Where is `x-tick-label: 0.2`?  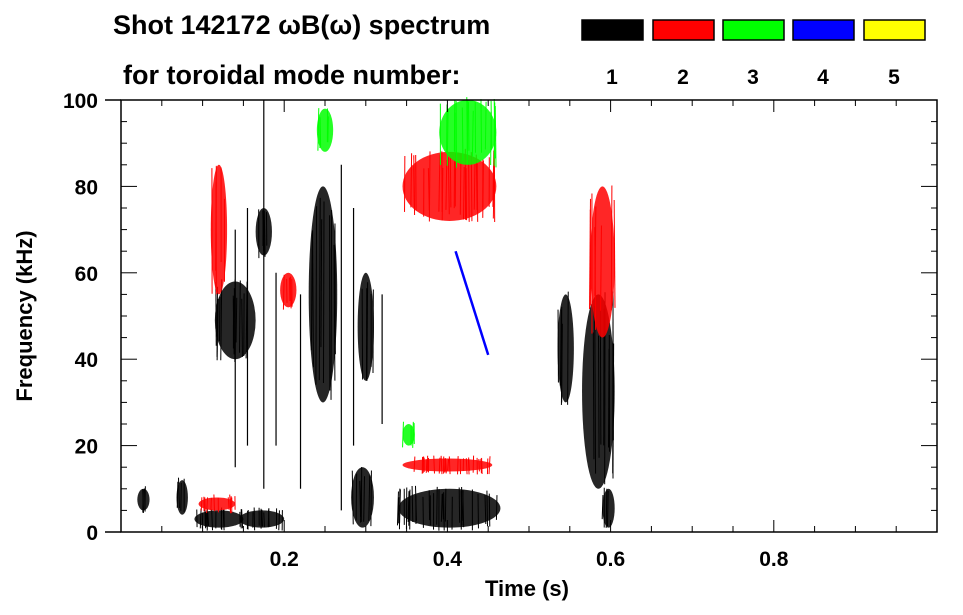 x-tick-label: 0.2 is located at coordinates (284, 559).